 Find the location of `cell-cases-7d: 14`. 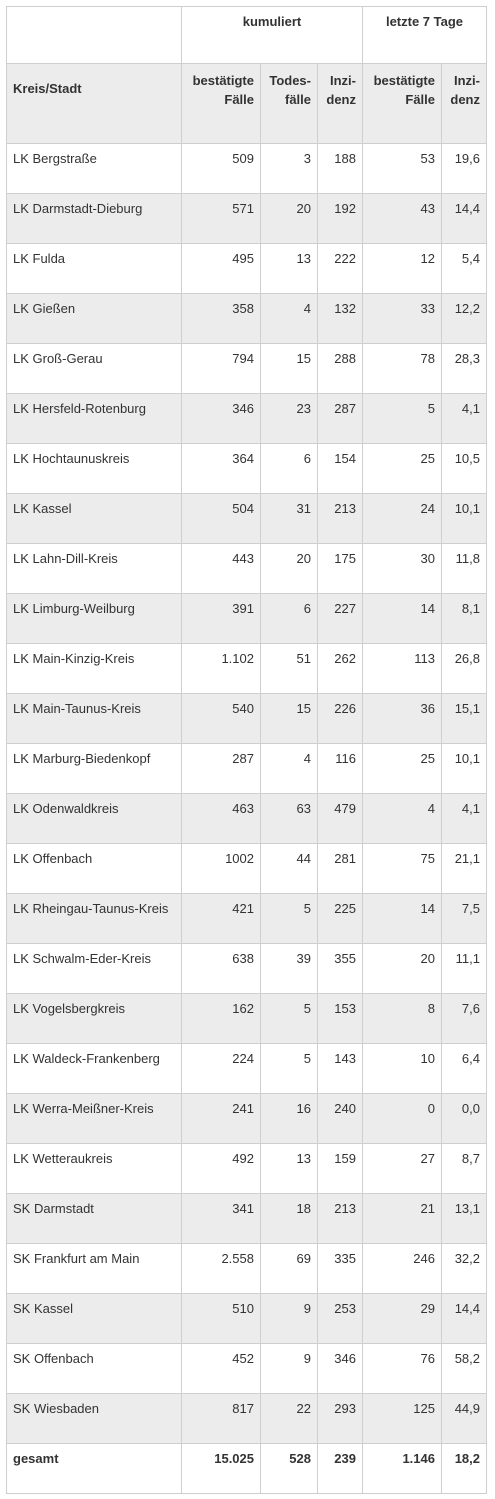

cell-cases-7d: 14 is located at coordinates (402, 618).